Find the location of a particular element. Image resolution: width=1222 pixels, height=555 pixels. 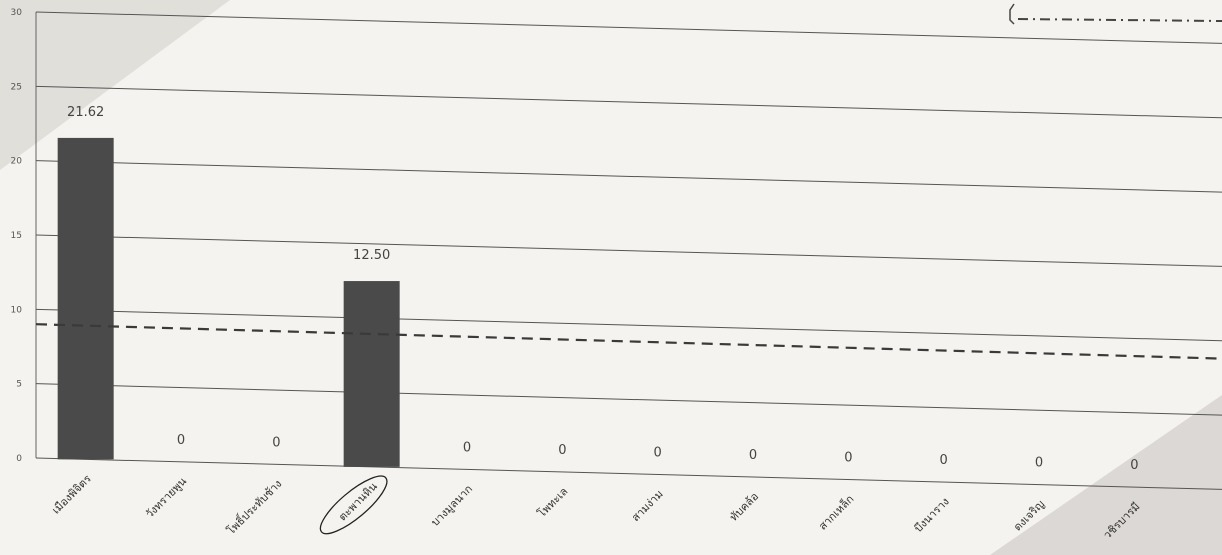

value-label: 12.50 is located at coordinates (371, 255).